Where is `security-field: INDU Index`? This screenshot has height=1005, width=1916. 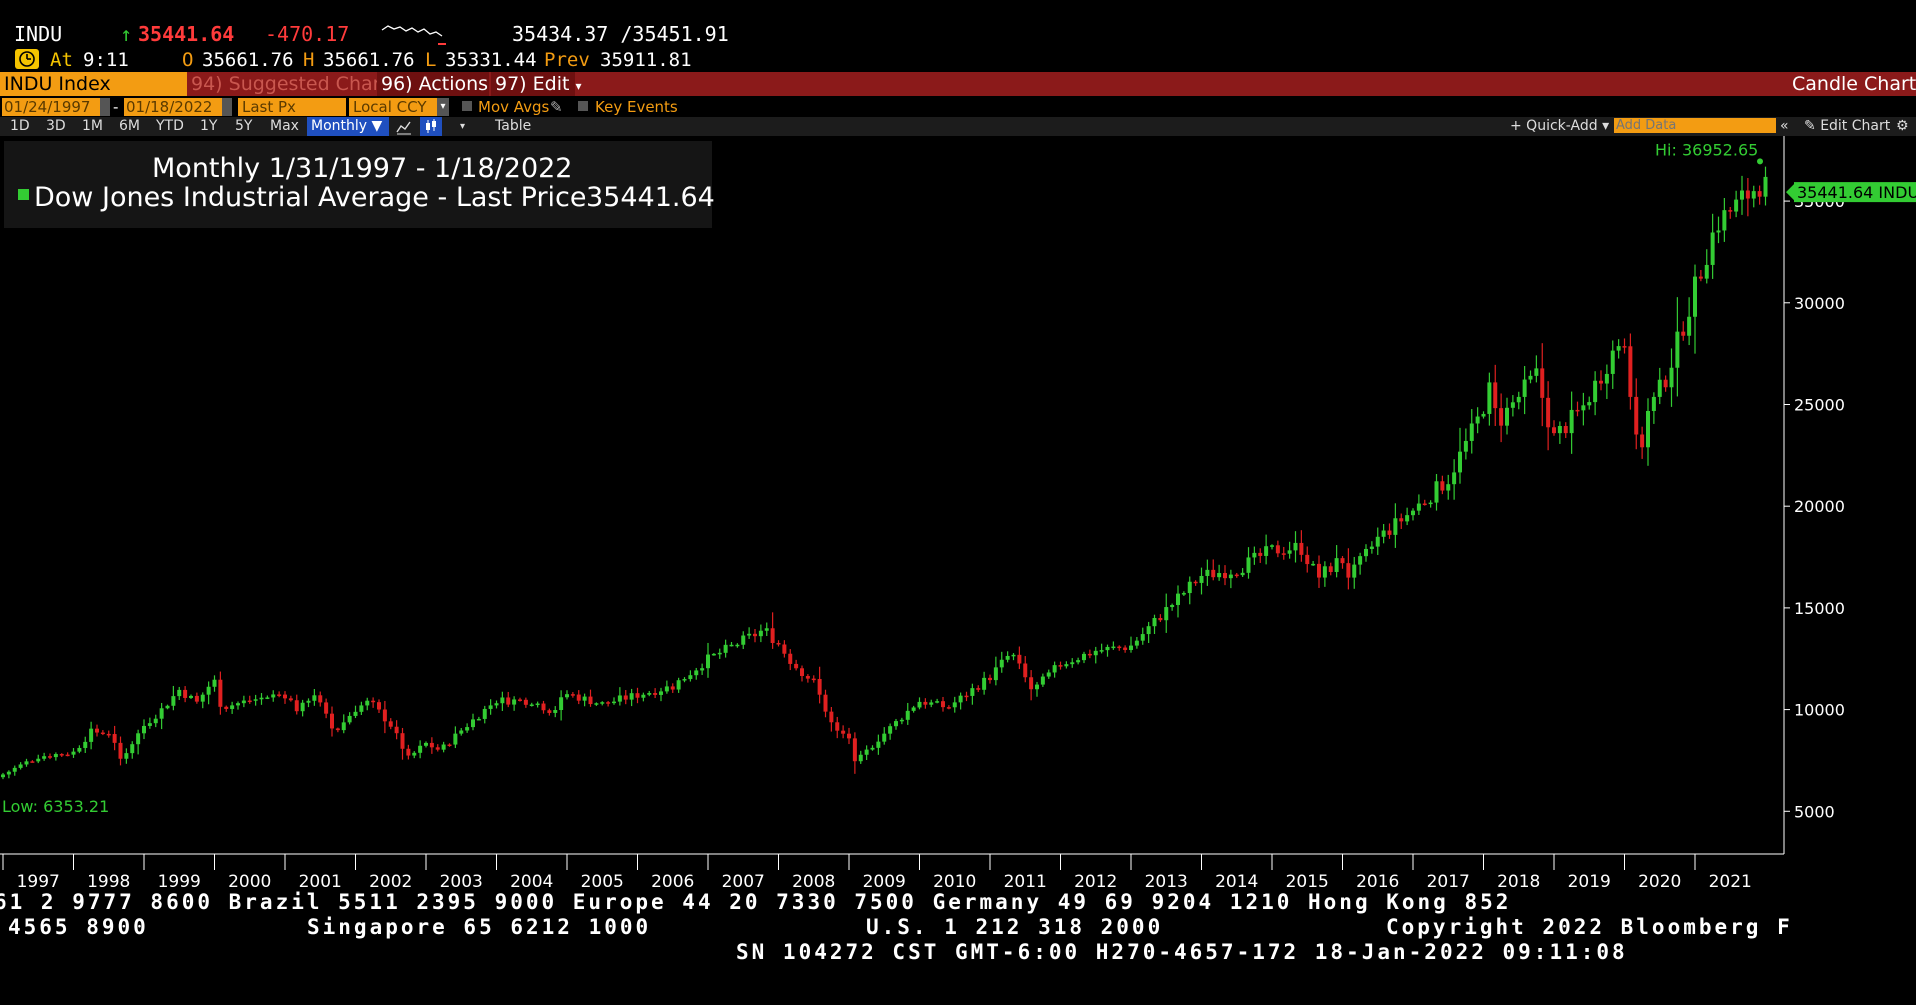
security-field: INDU Index is located at coordinates (93, 84).